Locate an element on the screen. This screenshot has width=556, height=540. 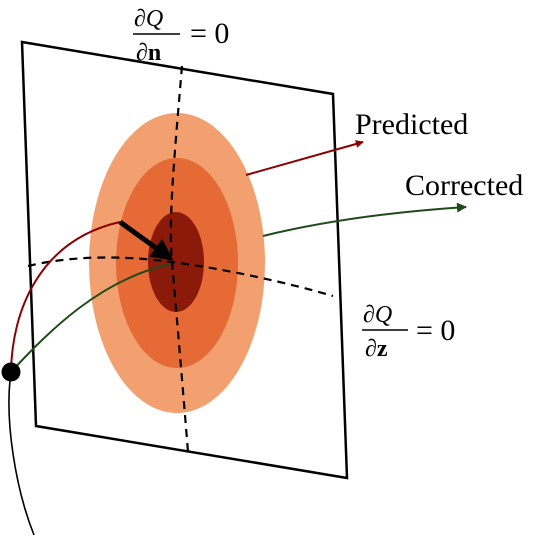
start-point is located at coordinates (11, 372).